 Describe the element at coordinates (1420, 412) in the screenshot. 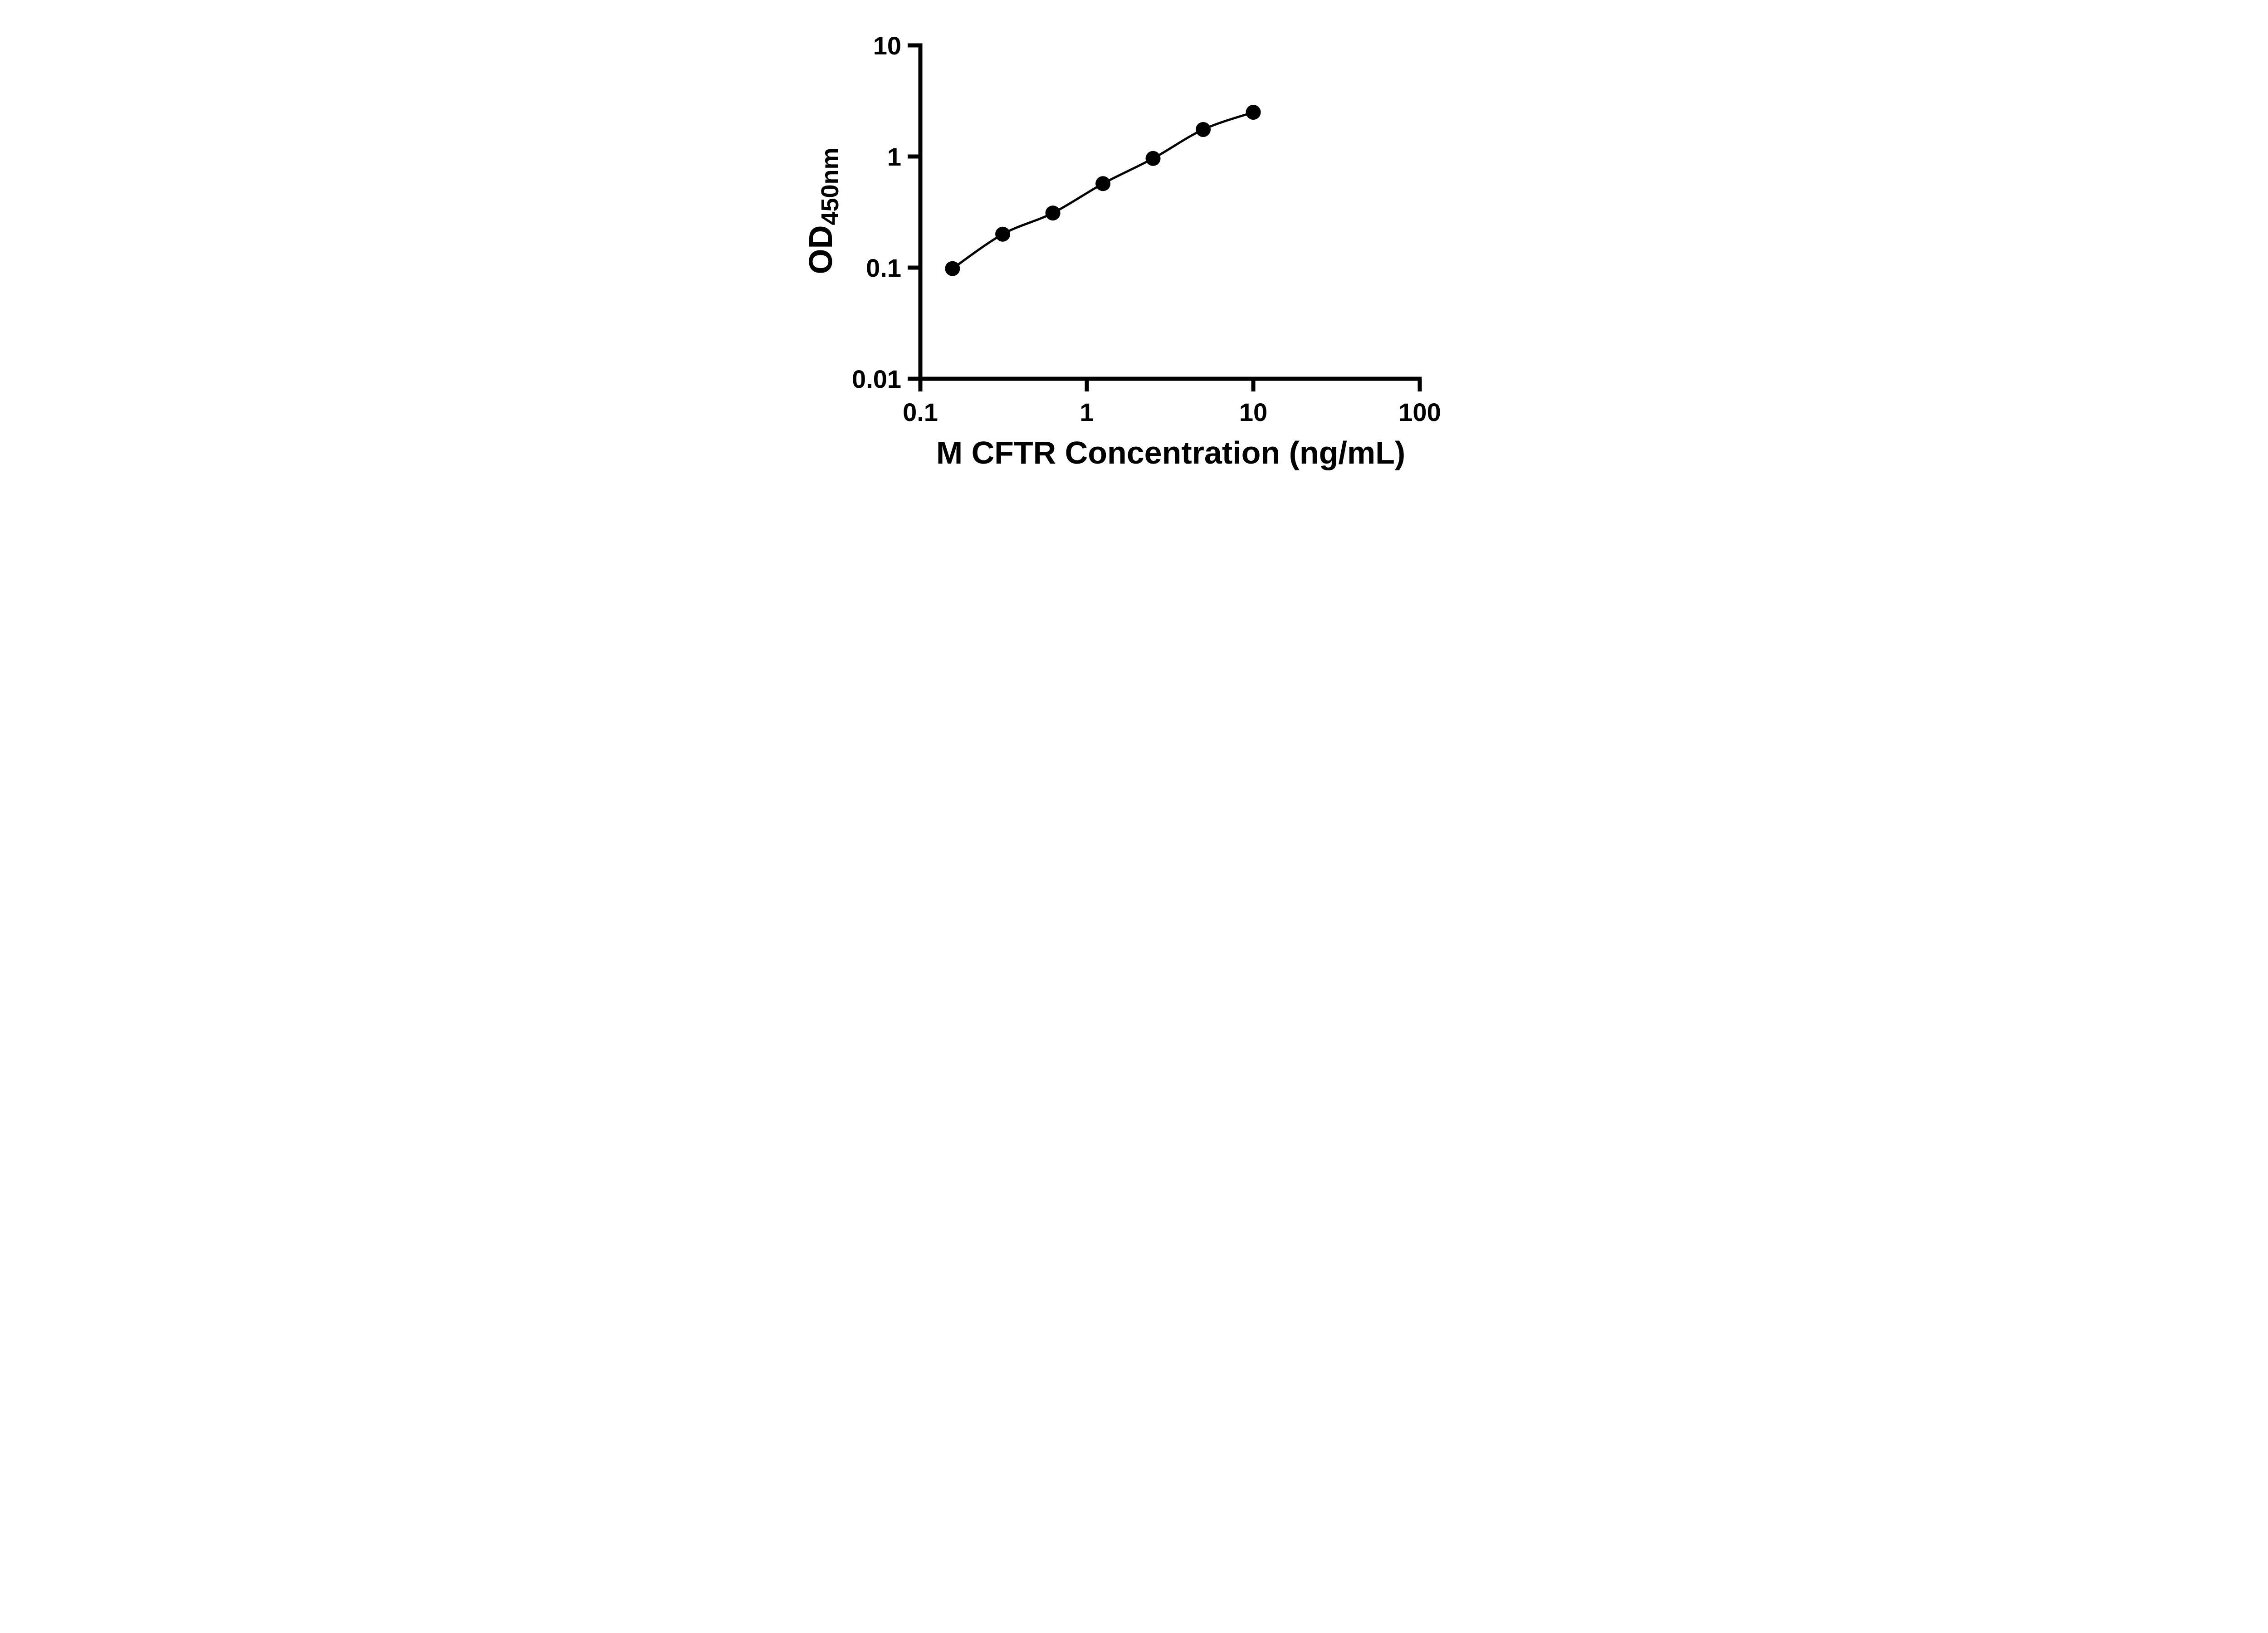

I see `x-tick-label: 100` at that location.